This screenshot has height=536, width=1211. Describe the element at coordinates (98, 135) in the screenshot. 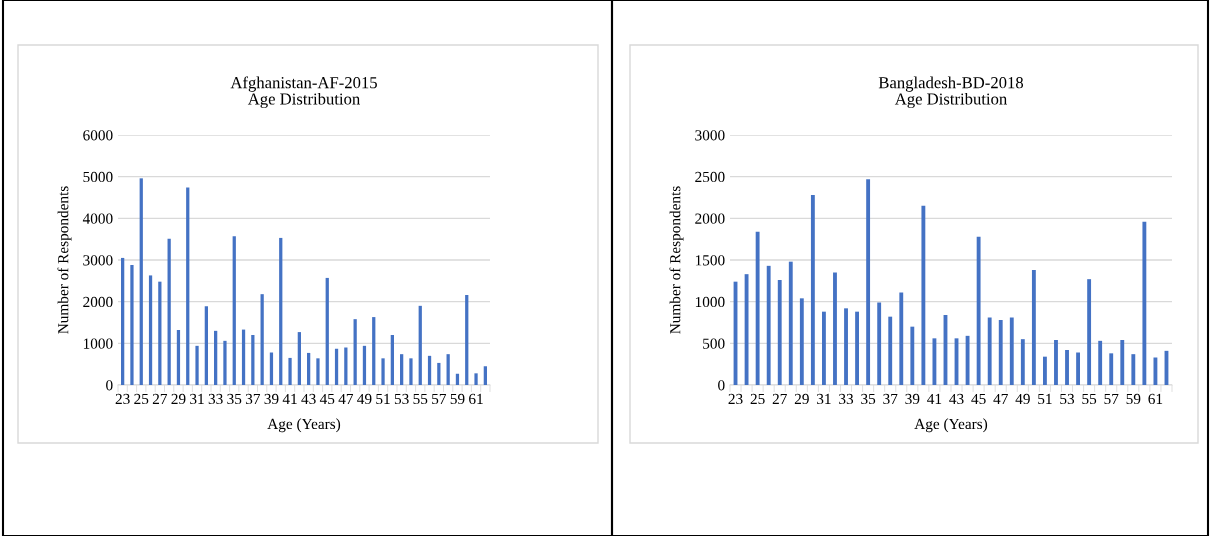

I see `y-tick-label: 6000` at that location.